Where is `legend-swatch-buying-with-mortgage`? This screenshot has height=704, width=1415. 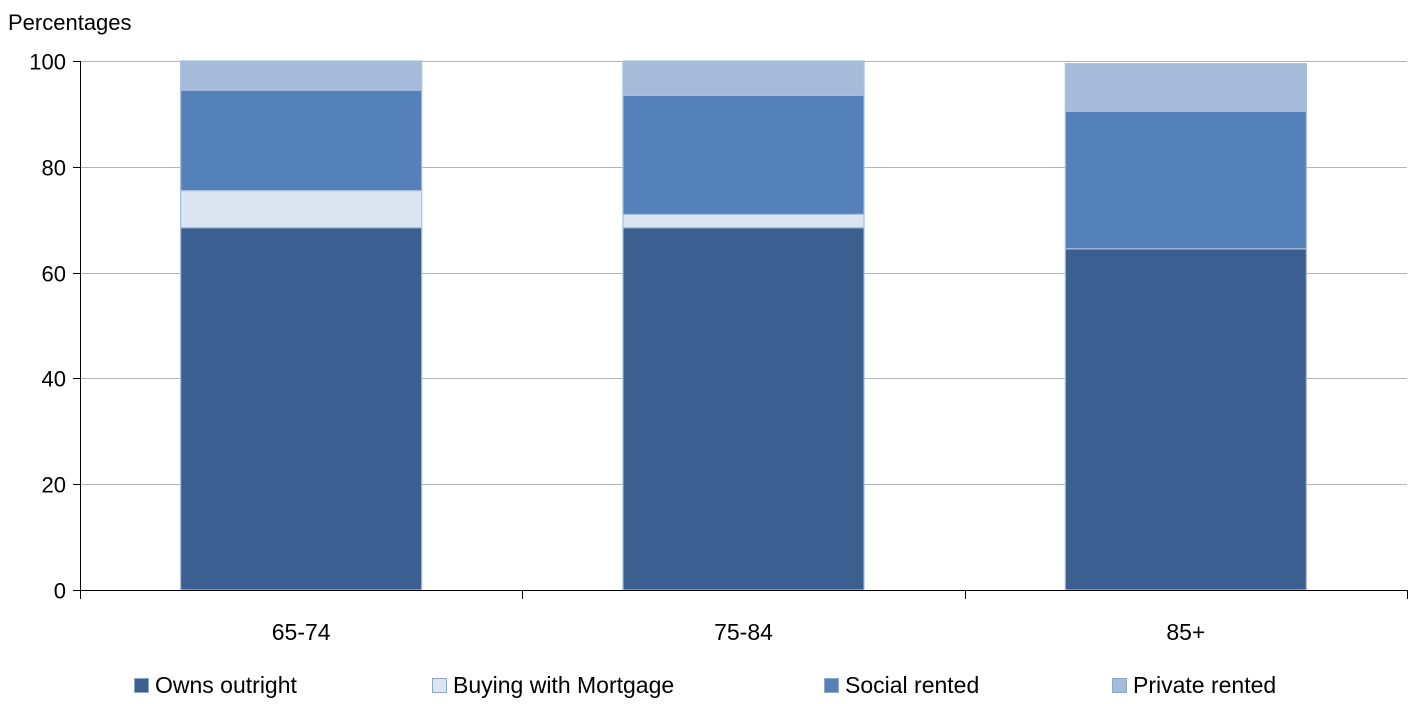
legend-swatch-buying-with-mortgage is located at coordinates (439, 685).